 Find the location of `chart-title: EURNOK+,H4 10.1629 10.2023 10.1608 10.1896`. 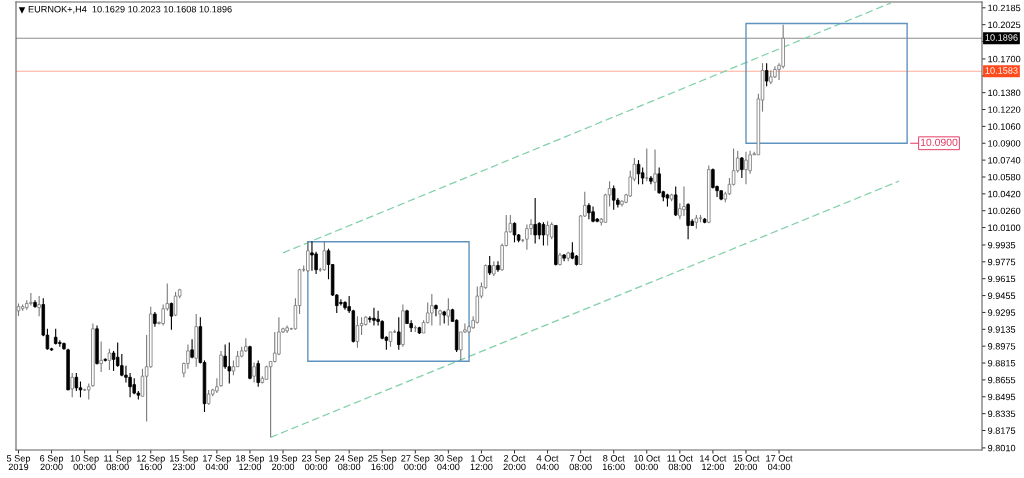

chart-title: EURNOK+,H4 10.1629 10.2023 10.1608 10.1896 is located at coordinates (130, 9).